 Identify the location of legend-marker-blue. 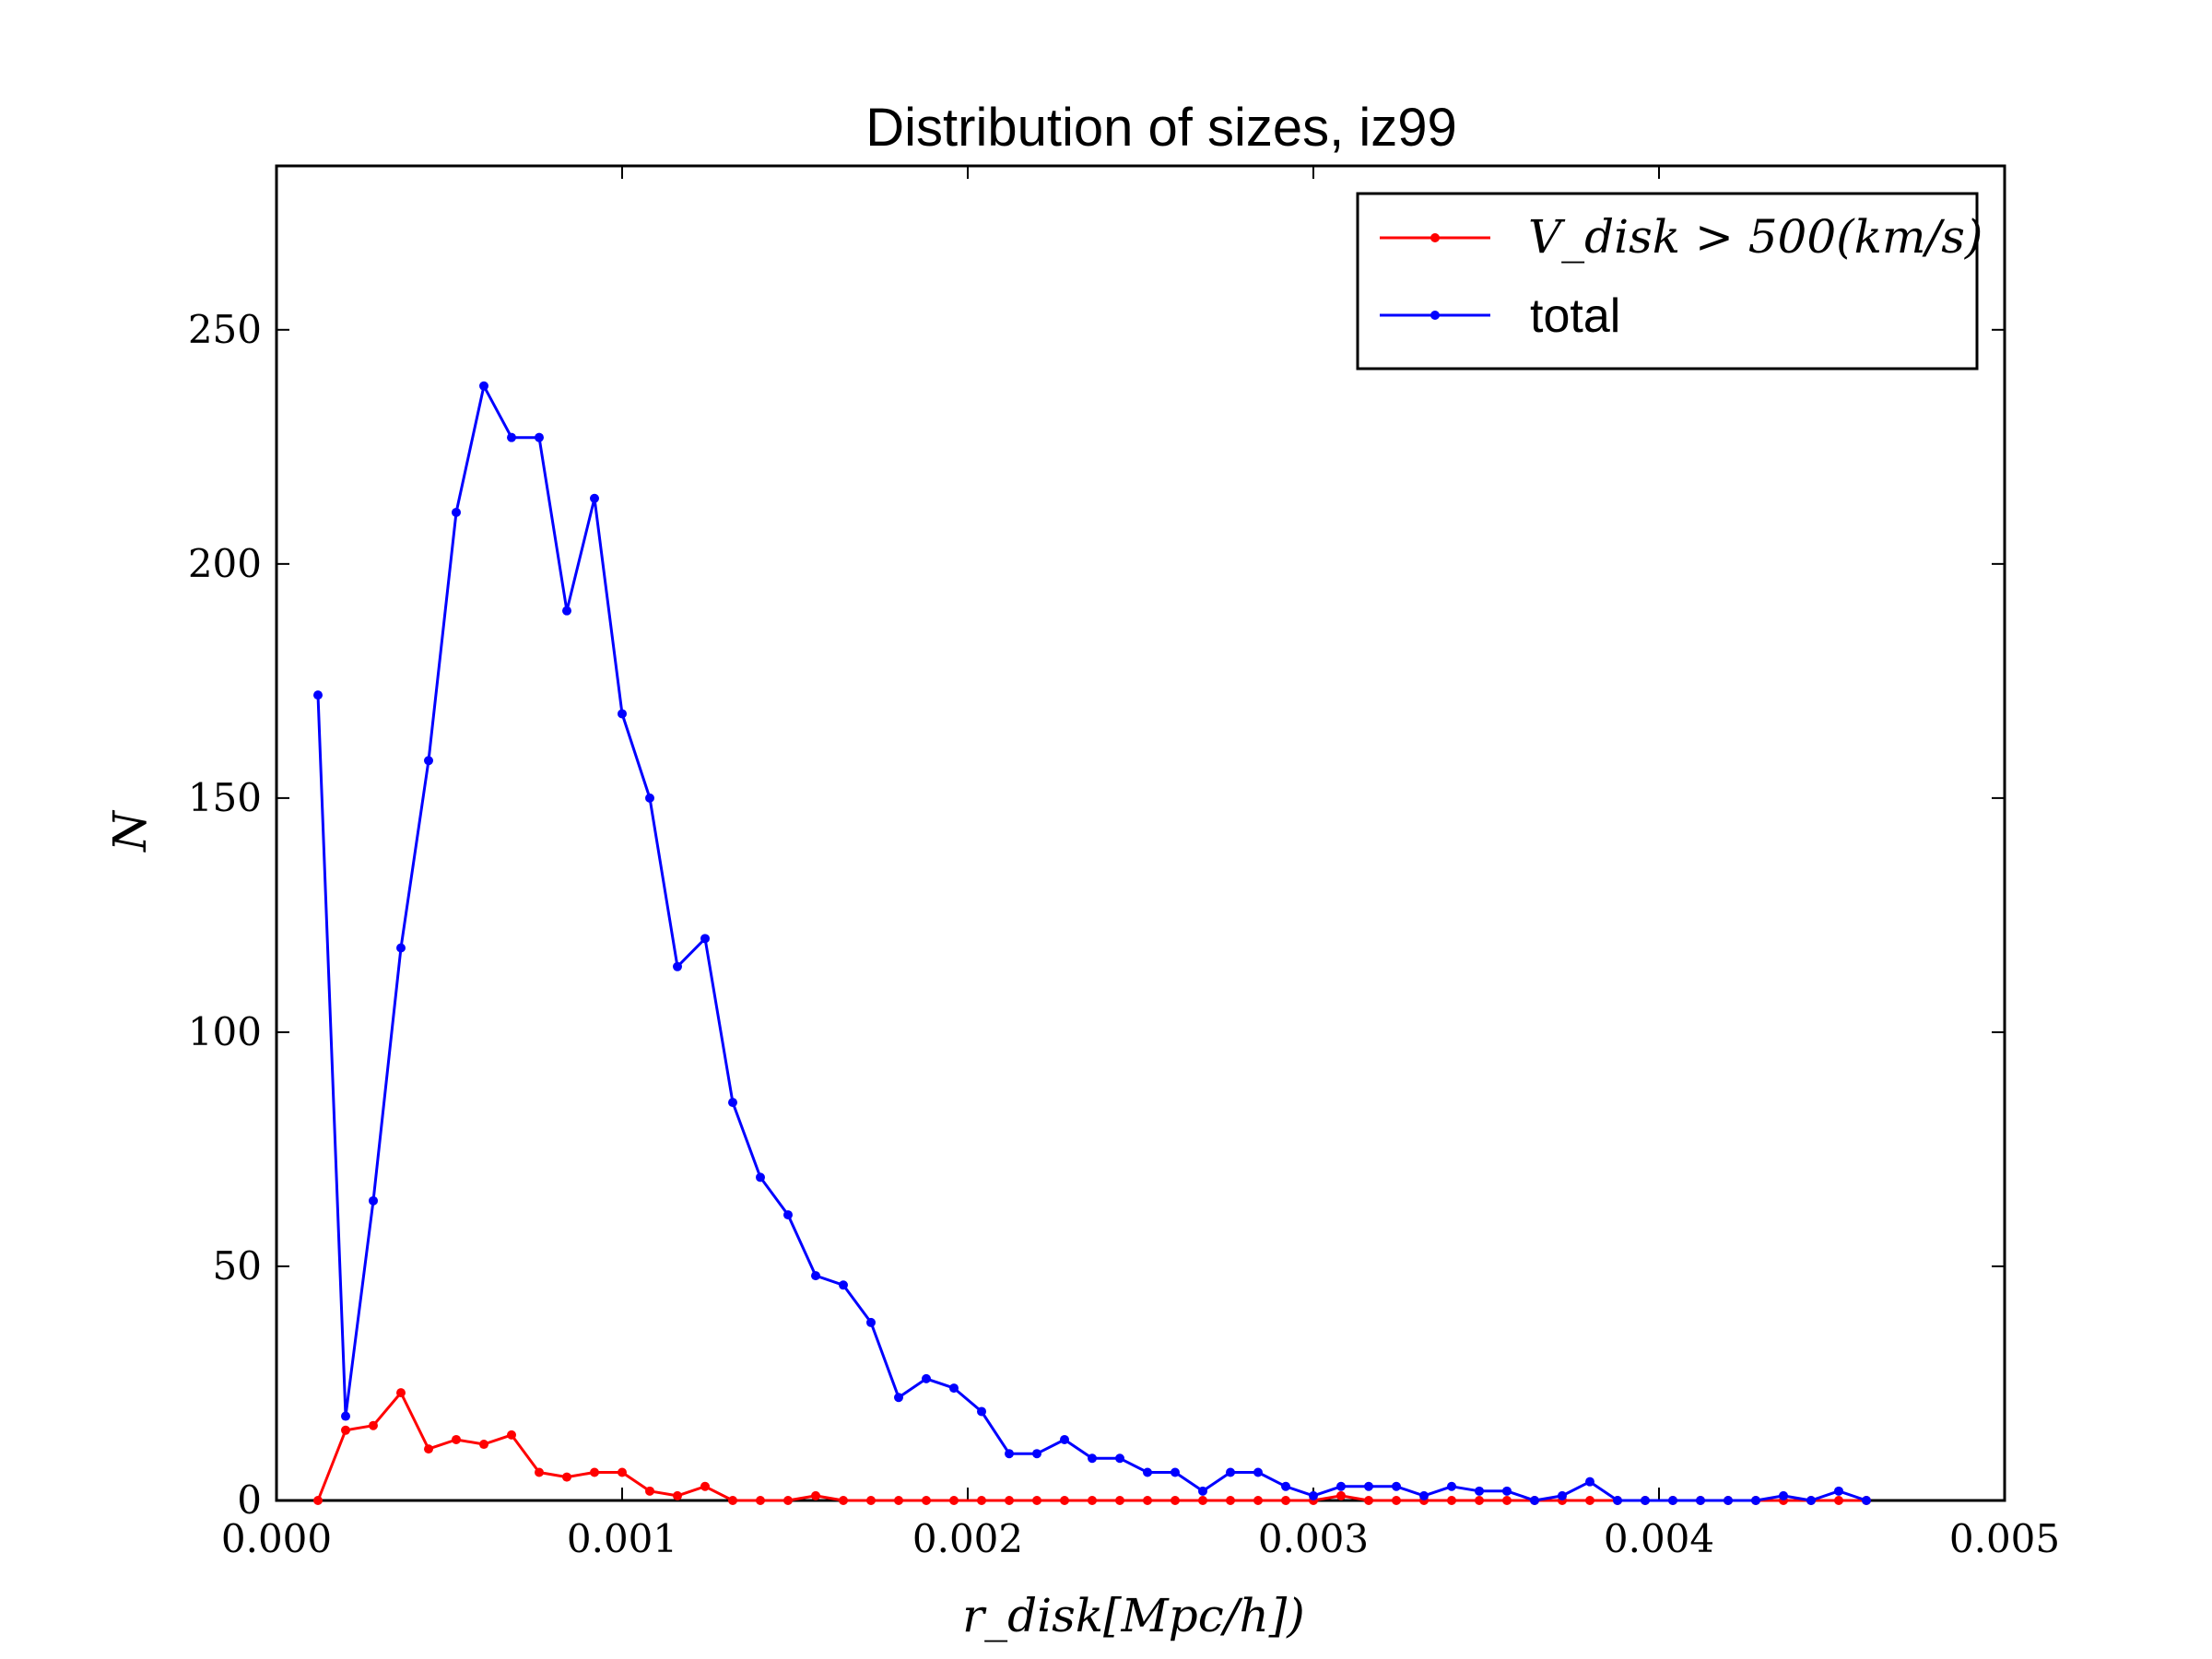
(1435, 315).